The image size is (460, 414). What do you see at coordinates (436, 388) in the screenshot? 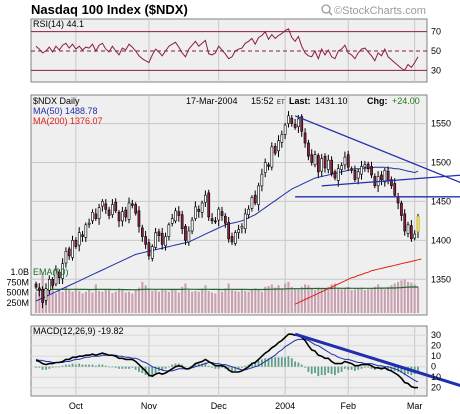
I see `macd-tick-label: 20` at bounding box center [436, 388].